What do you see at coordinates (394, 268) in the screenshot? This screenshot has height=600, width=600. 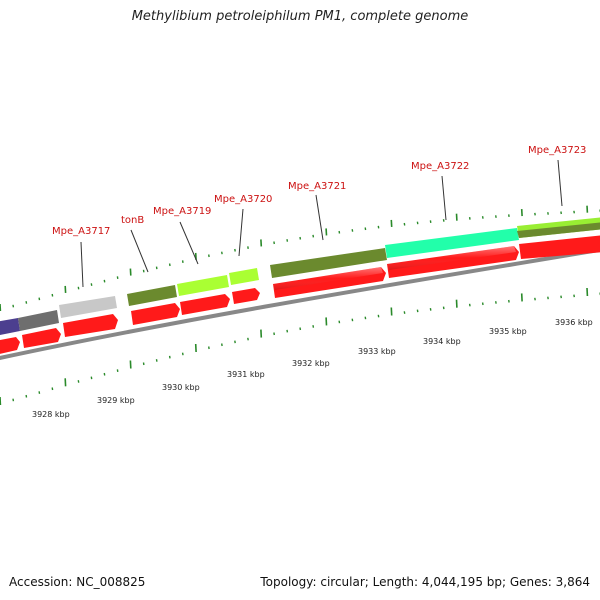 I see `cds-gloss` at bounding box center [394, 268].